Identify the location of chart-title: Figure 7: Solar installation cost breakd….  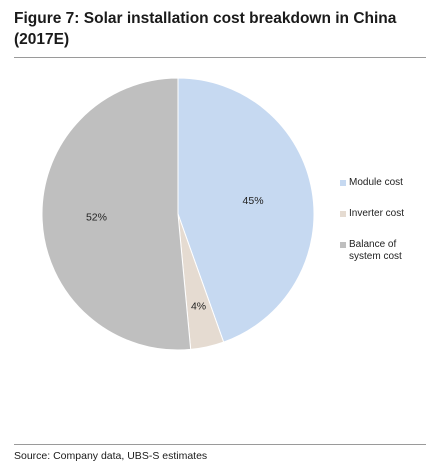
(220, 29).